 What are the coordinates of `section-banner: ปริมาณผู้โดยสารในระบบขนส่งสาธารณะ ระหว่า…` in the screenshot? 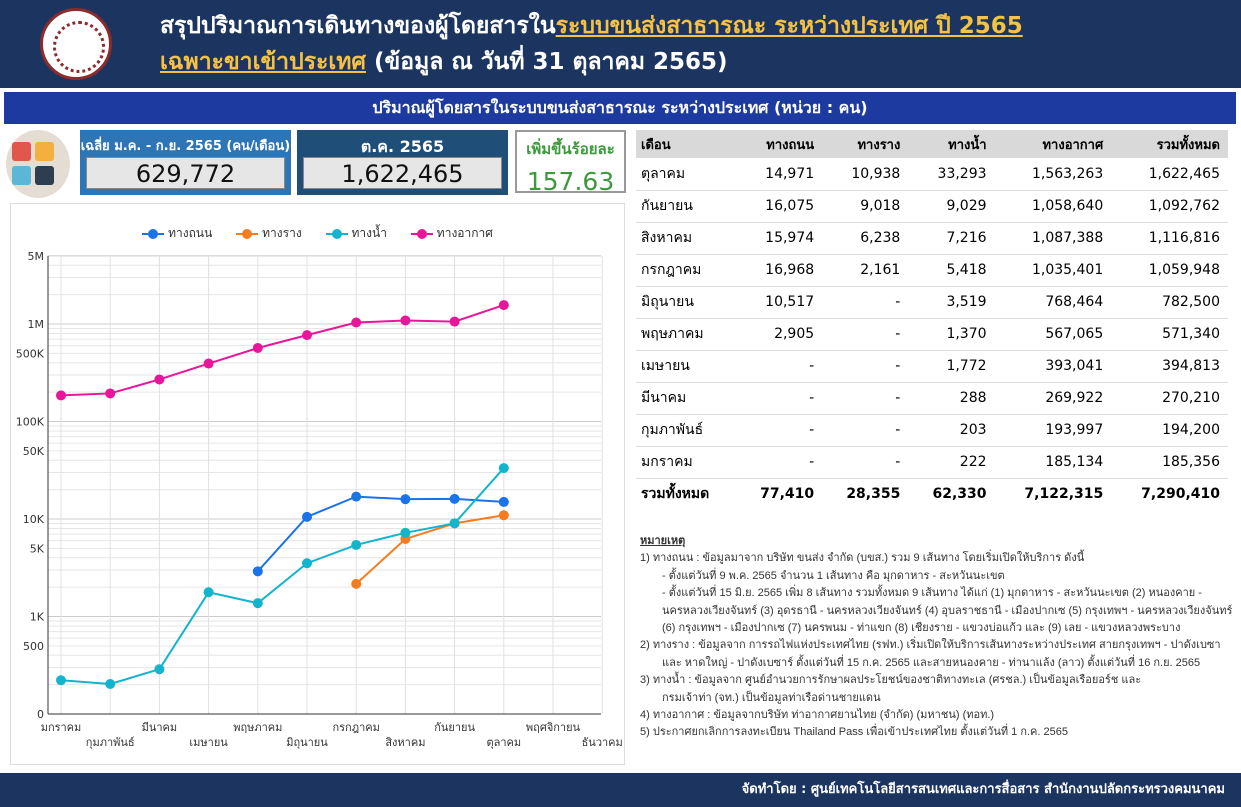 It's located at (620, 108).